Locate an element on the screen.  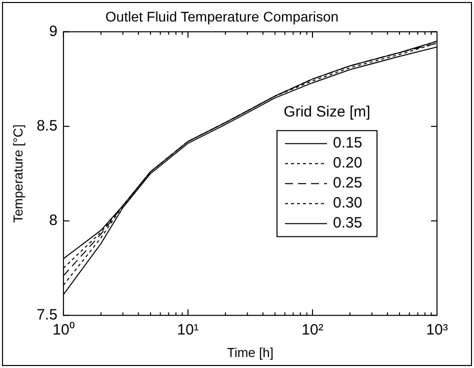
y-tick-label: 8 is located at coordinates (53, 221).